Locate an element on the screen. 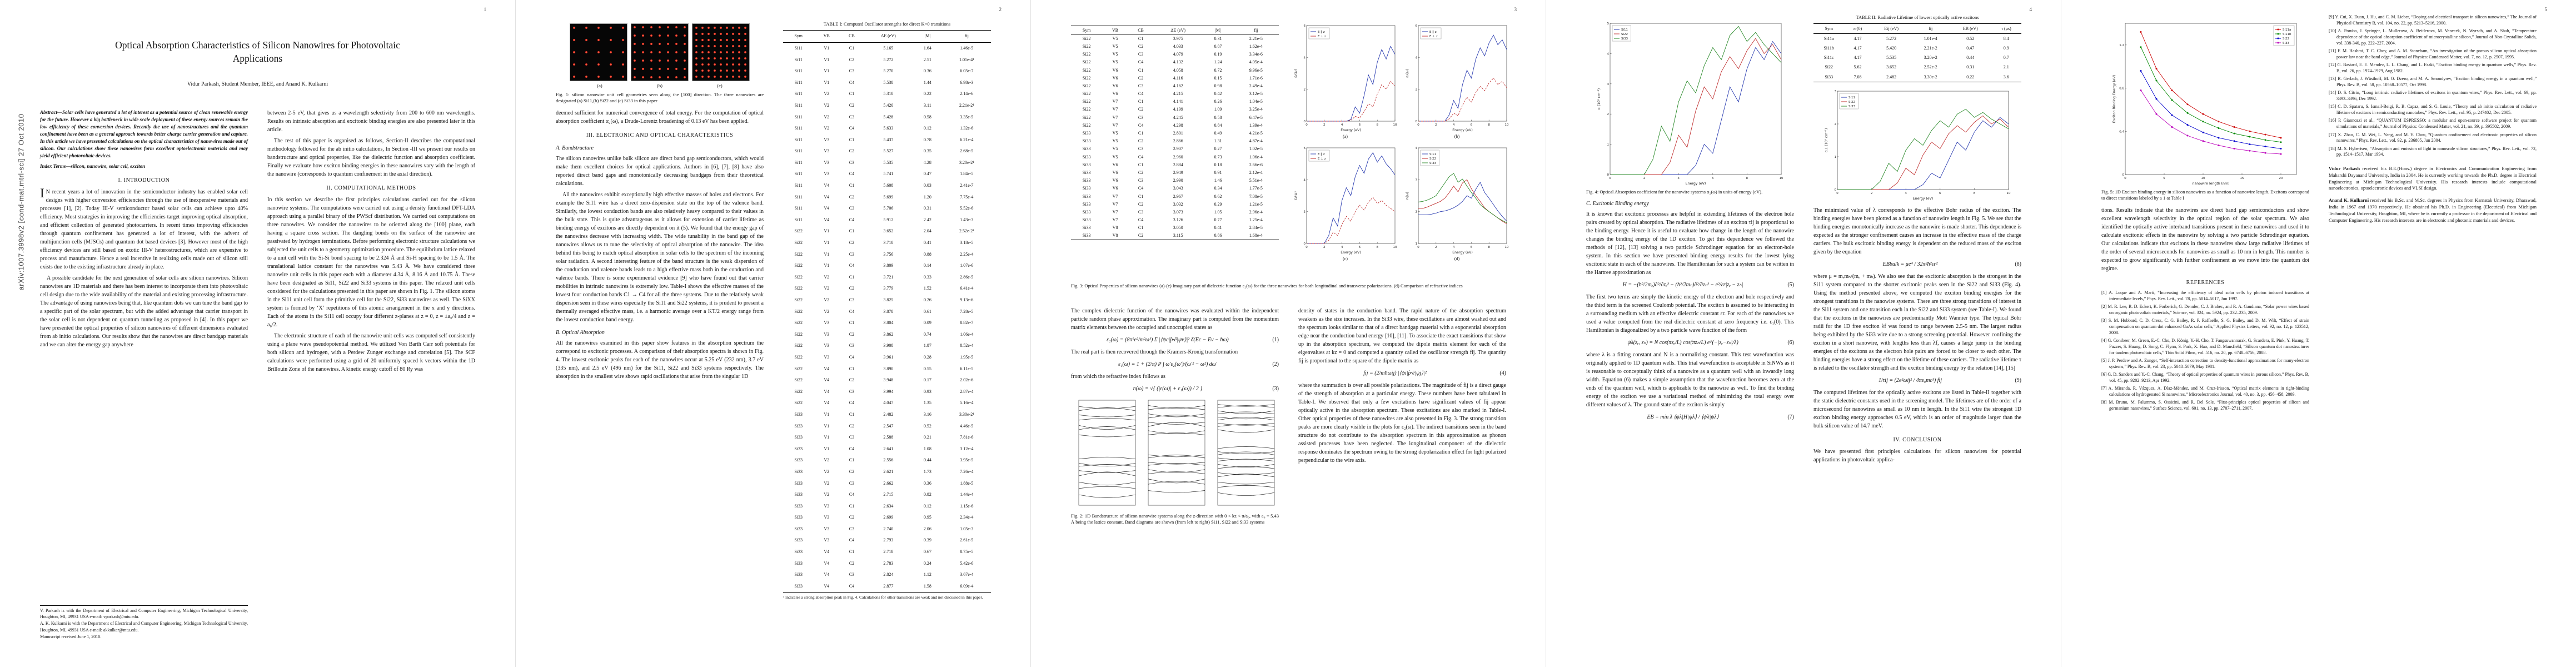 The image size is (2576, 667). cell-fij: 3.67e-4 is located at coordinates (967, 575).